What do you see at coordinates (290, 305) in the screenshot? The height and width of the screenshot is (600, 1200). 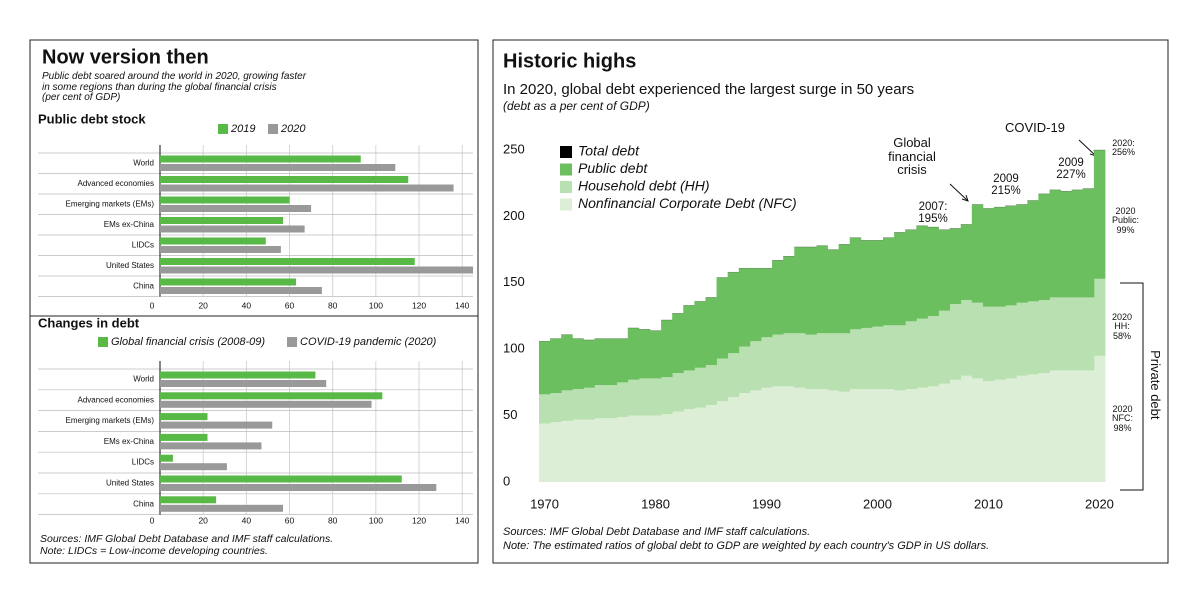 I see `x-tick-label: 60` at bounding box center [290, 305].